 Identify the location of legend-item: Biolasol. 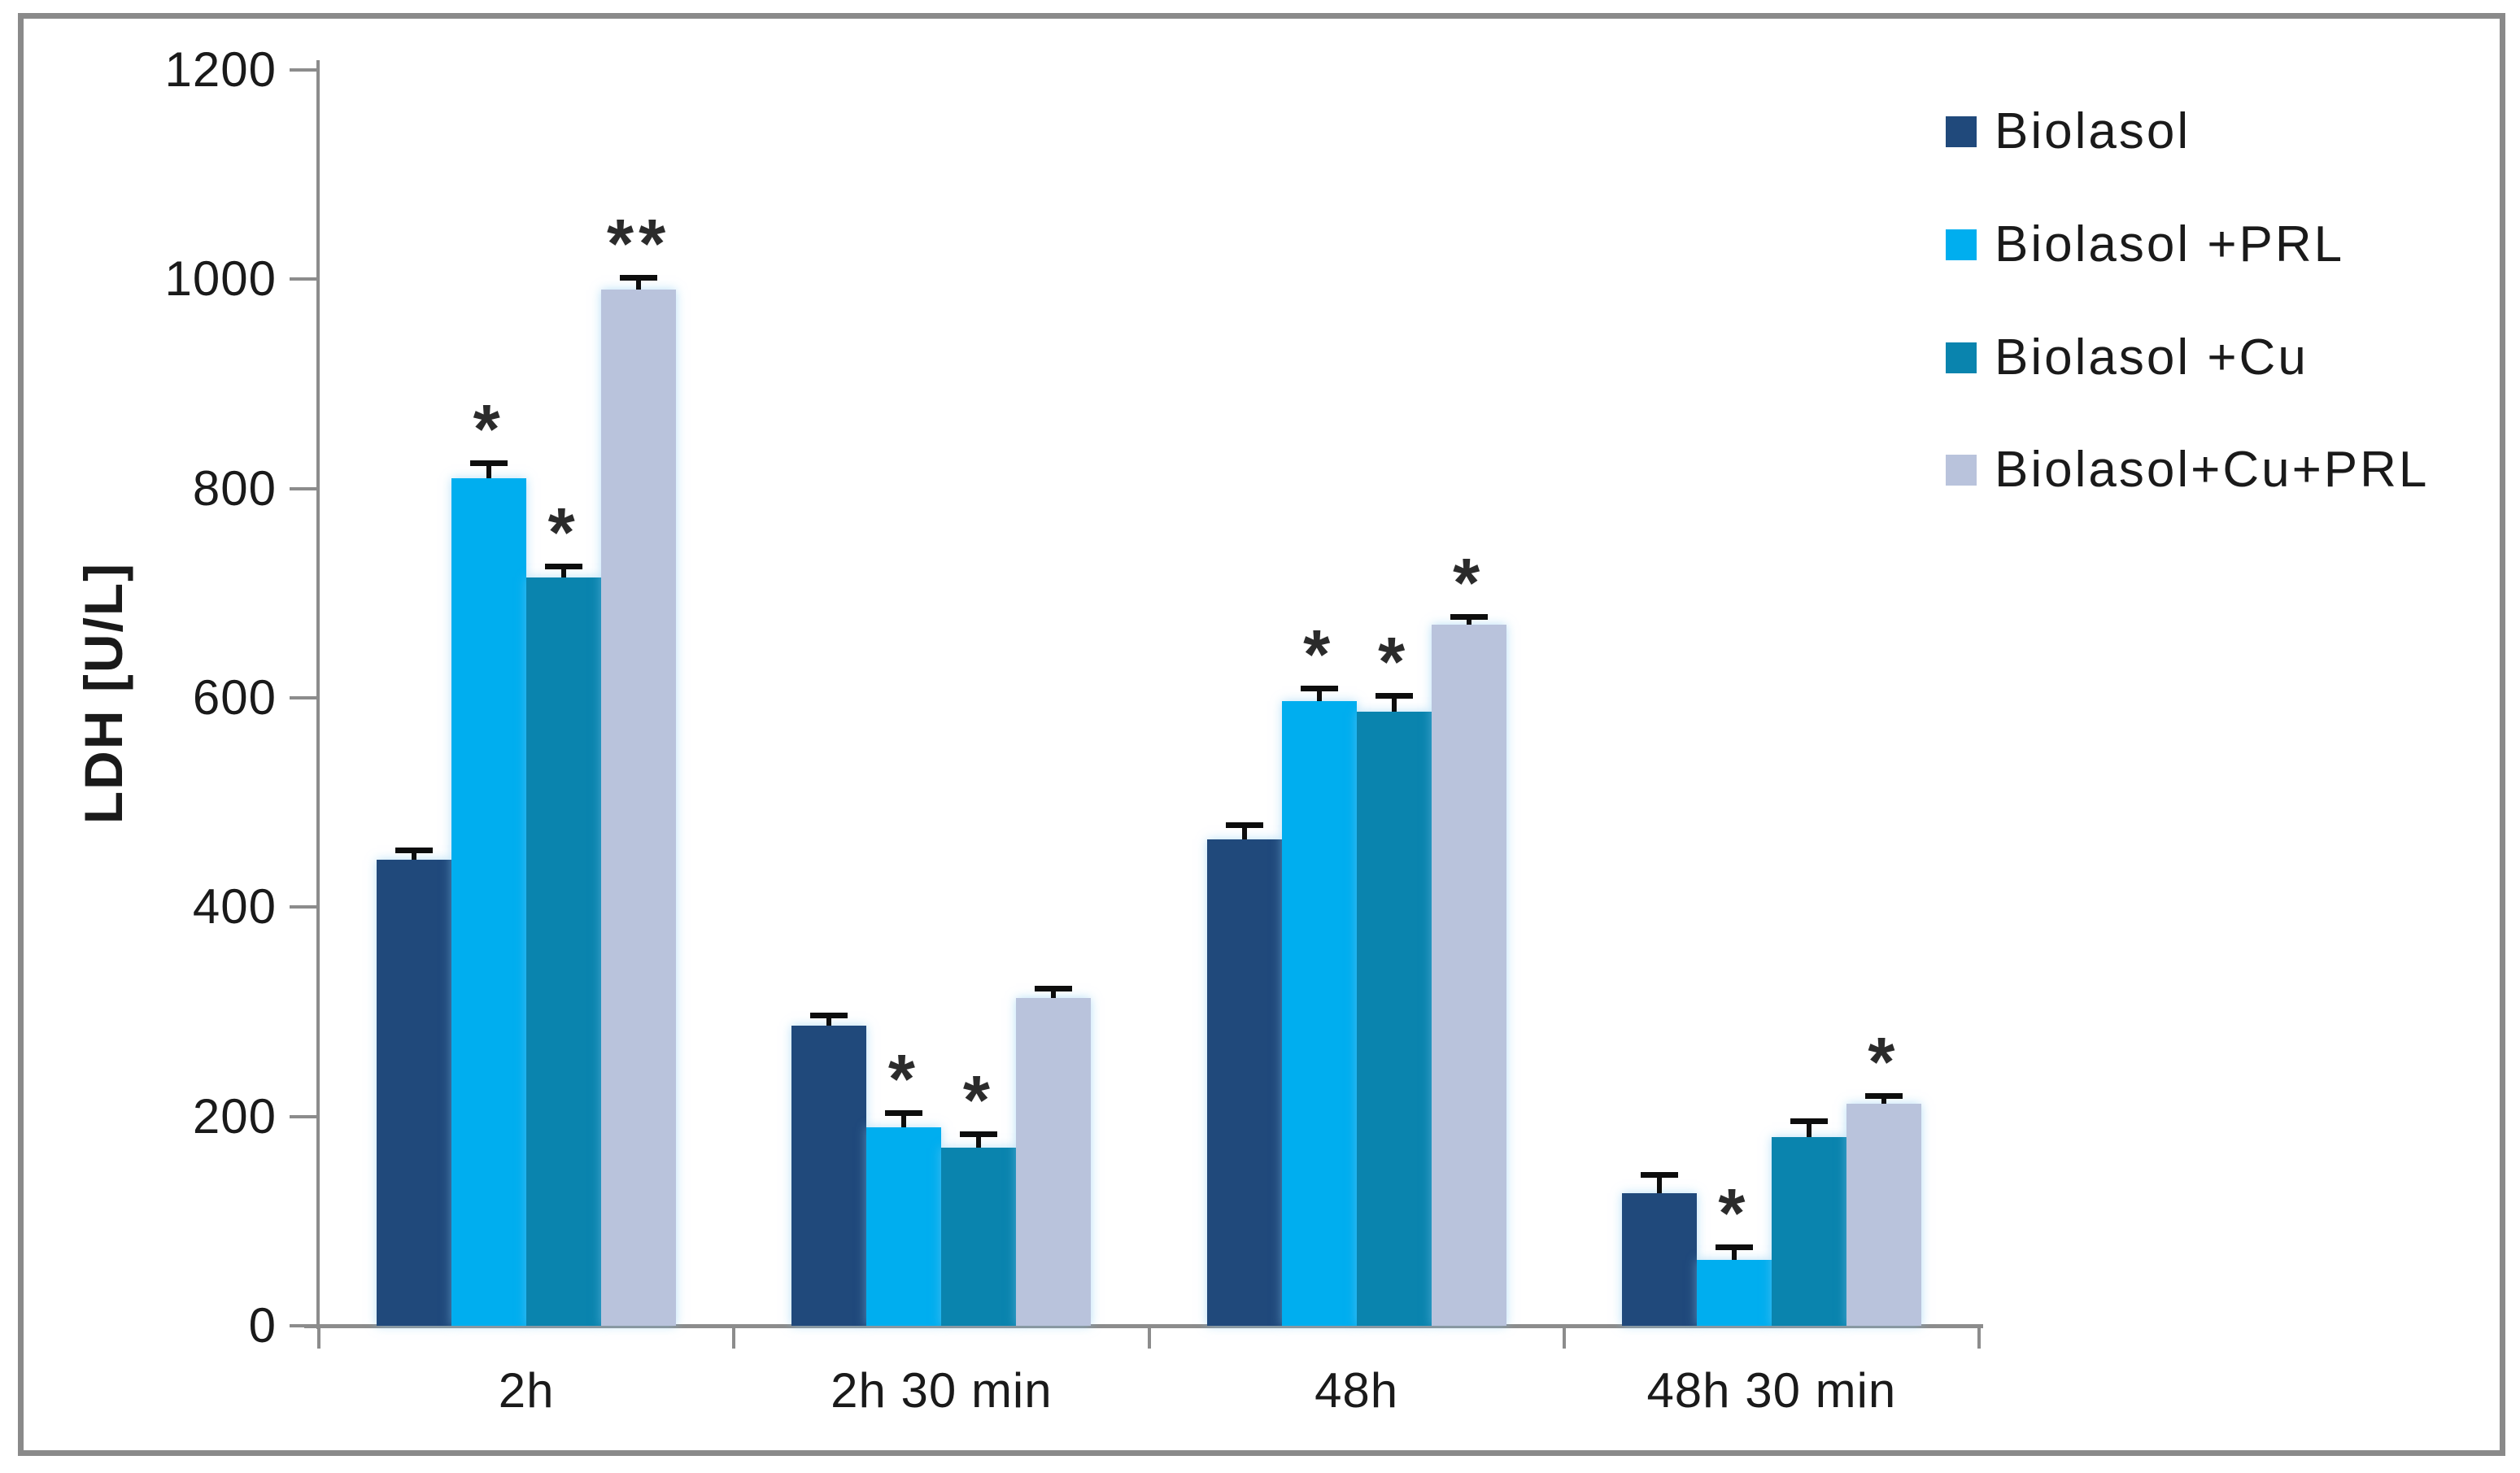
(2068, 132).